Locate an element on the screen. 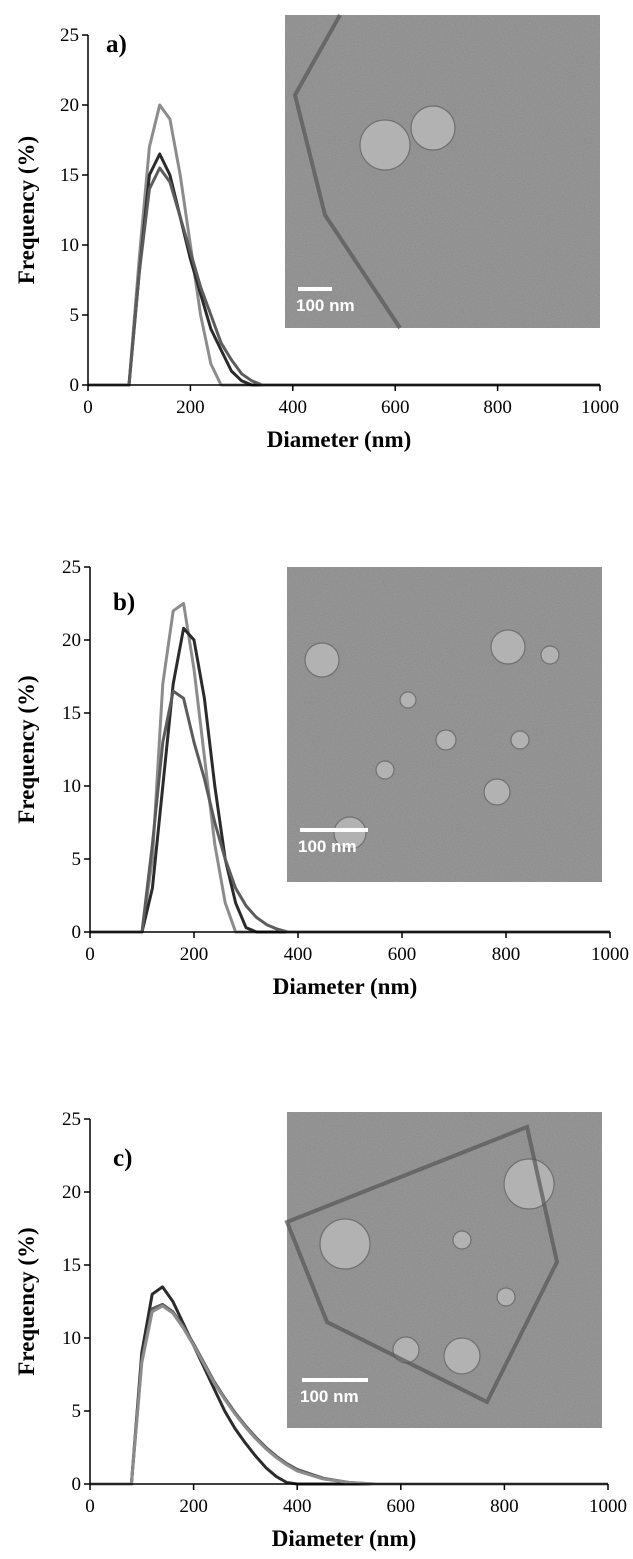  data-line is located at coordinates (349, 1395).